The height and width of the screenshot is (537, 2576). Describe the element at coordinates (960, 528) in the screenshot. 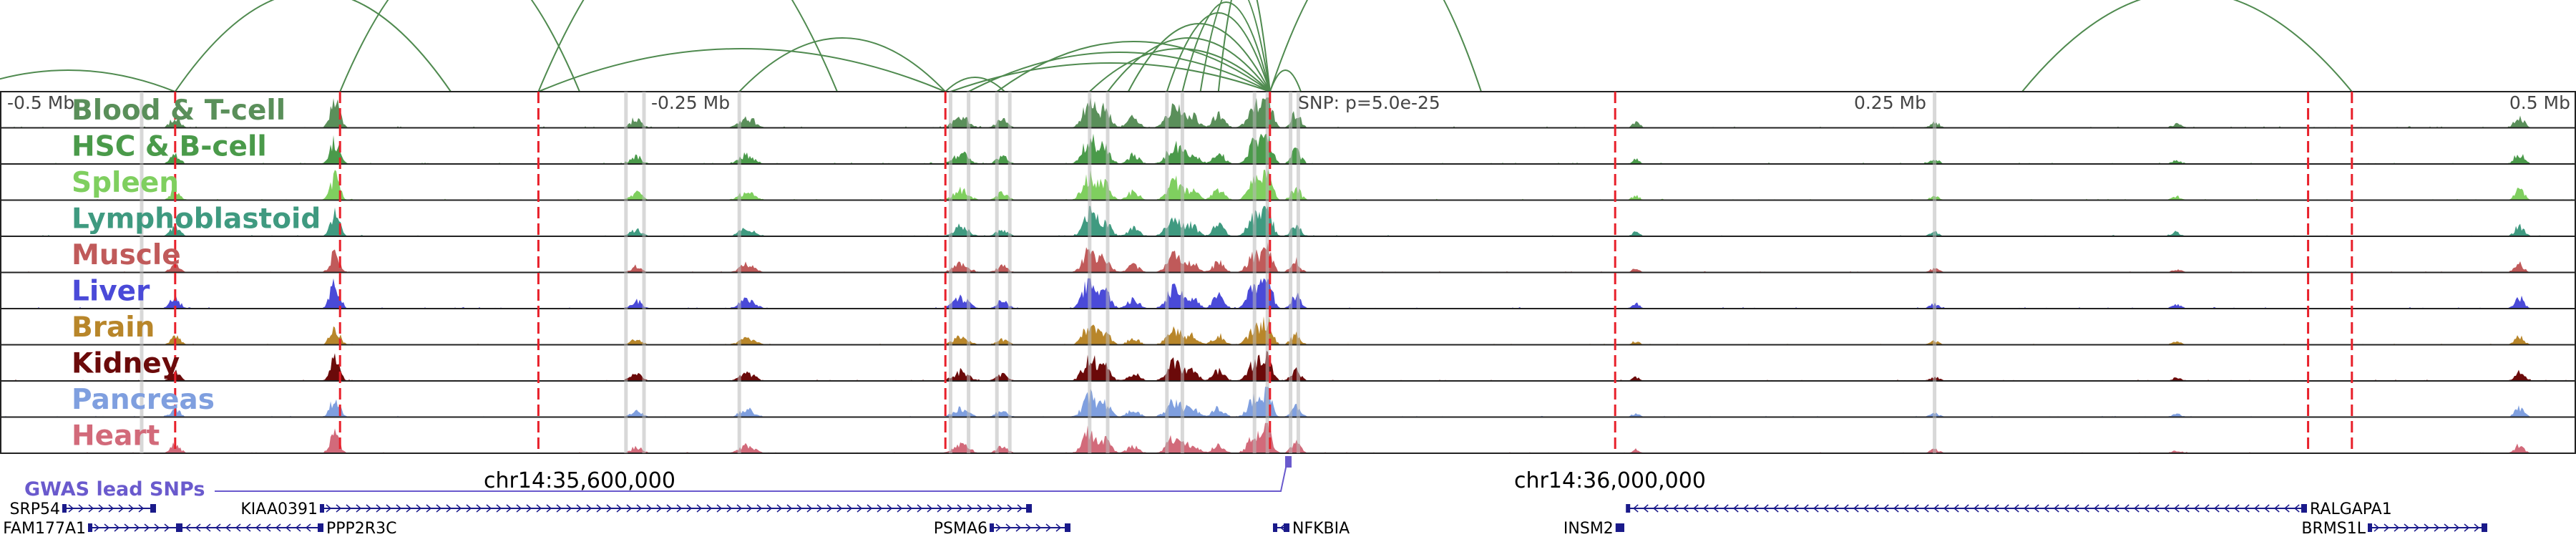

I see `gene-label: PSMA6` at that location.